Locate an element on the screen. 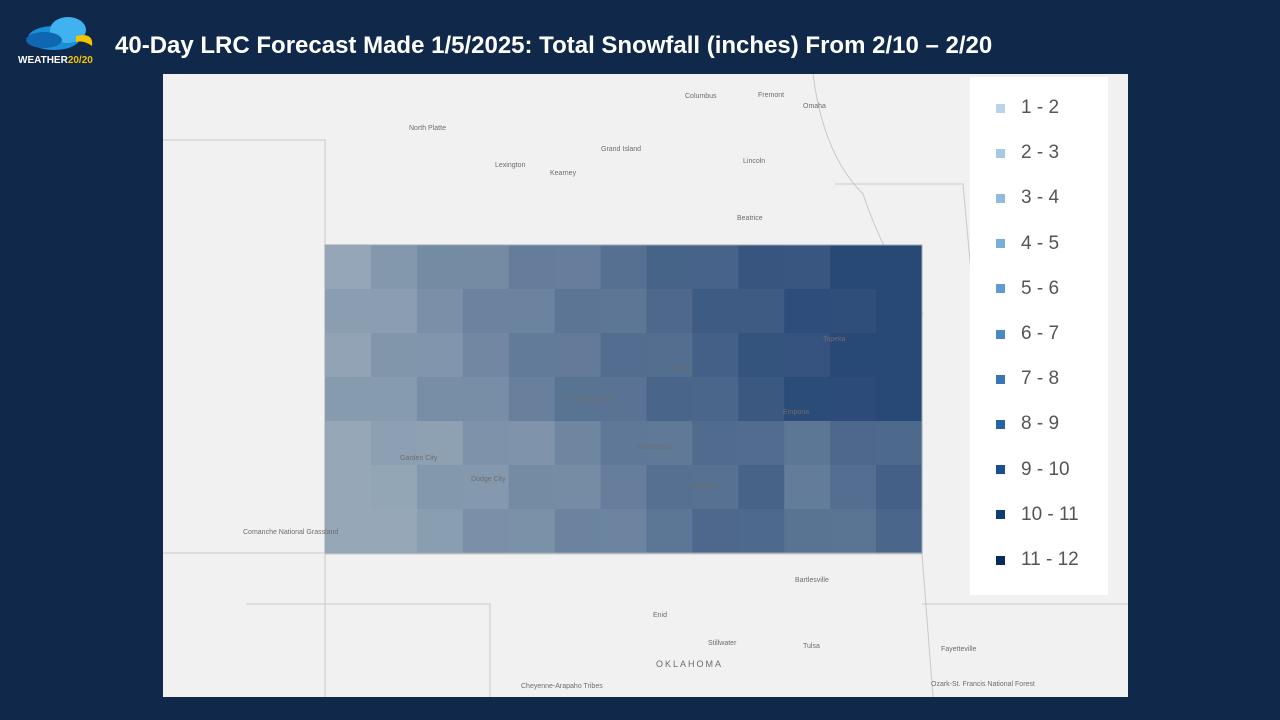  place-label: Hutchinson is located at coordinates (654, 447).